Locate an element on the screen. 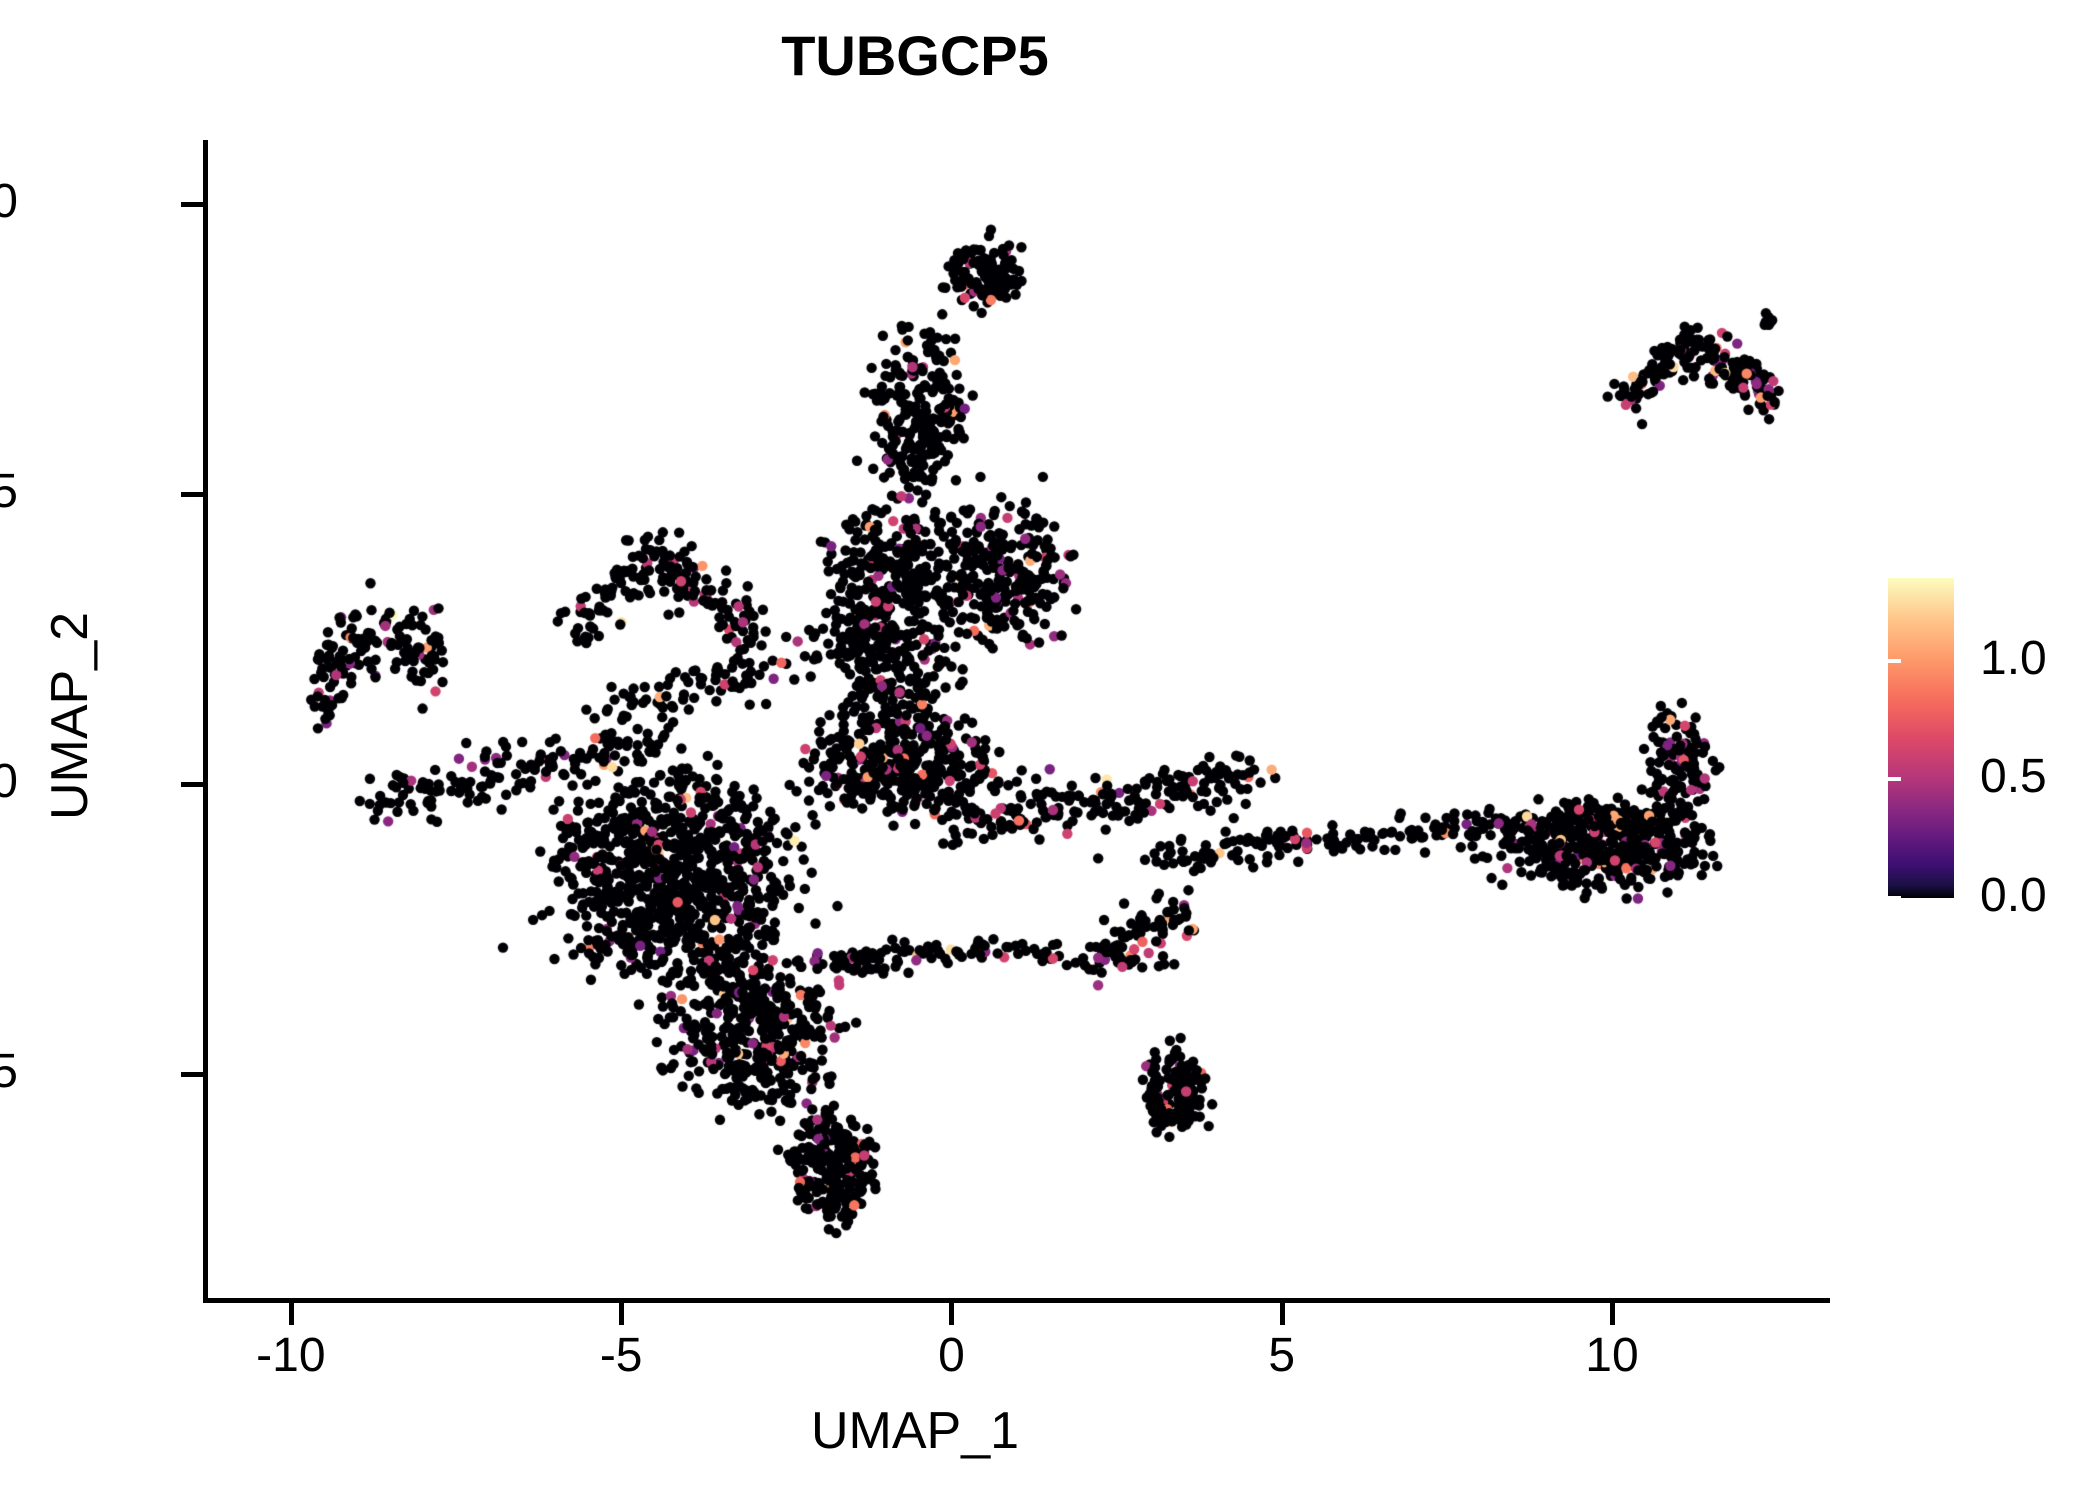 The height and width of the screenshot is (1500, 2100). colorbar-gradient is located at coordinates (1921, 738).